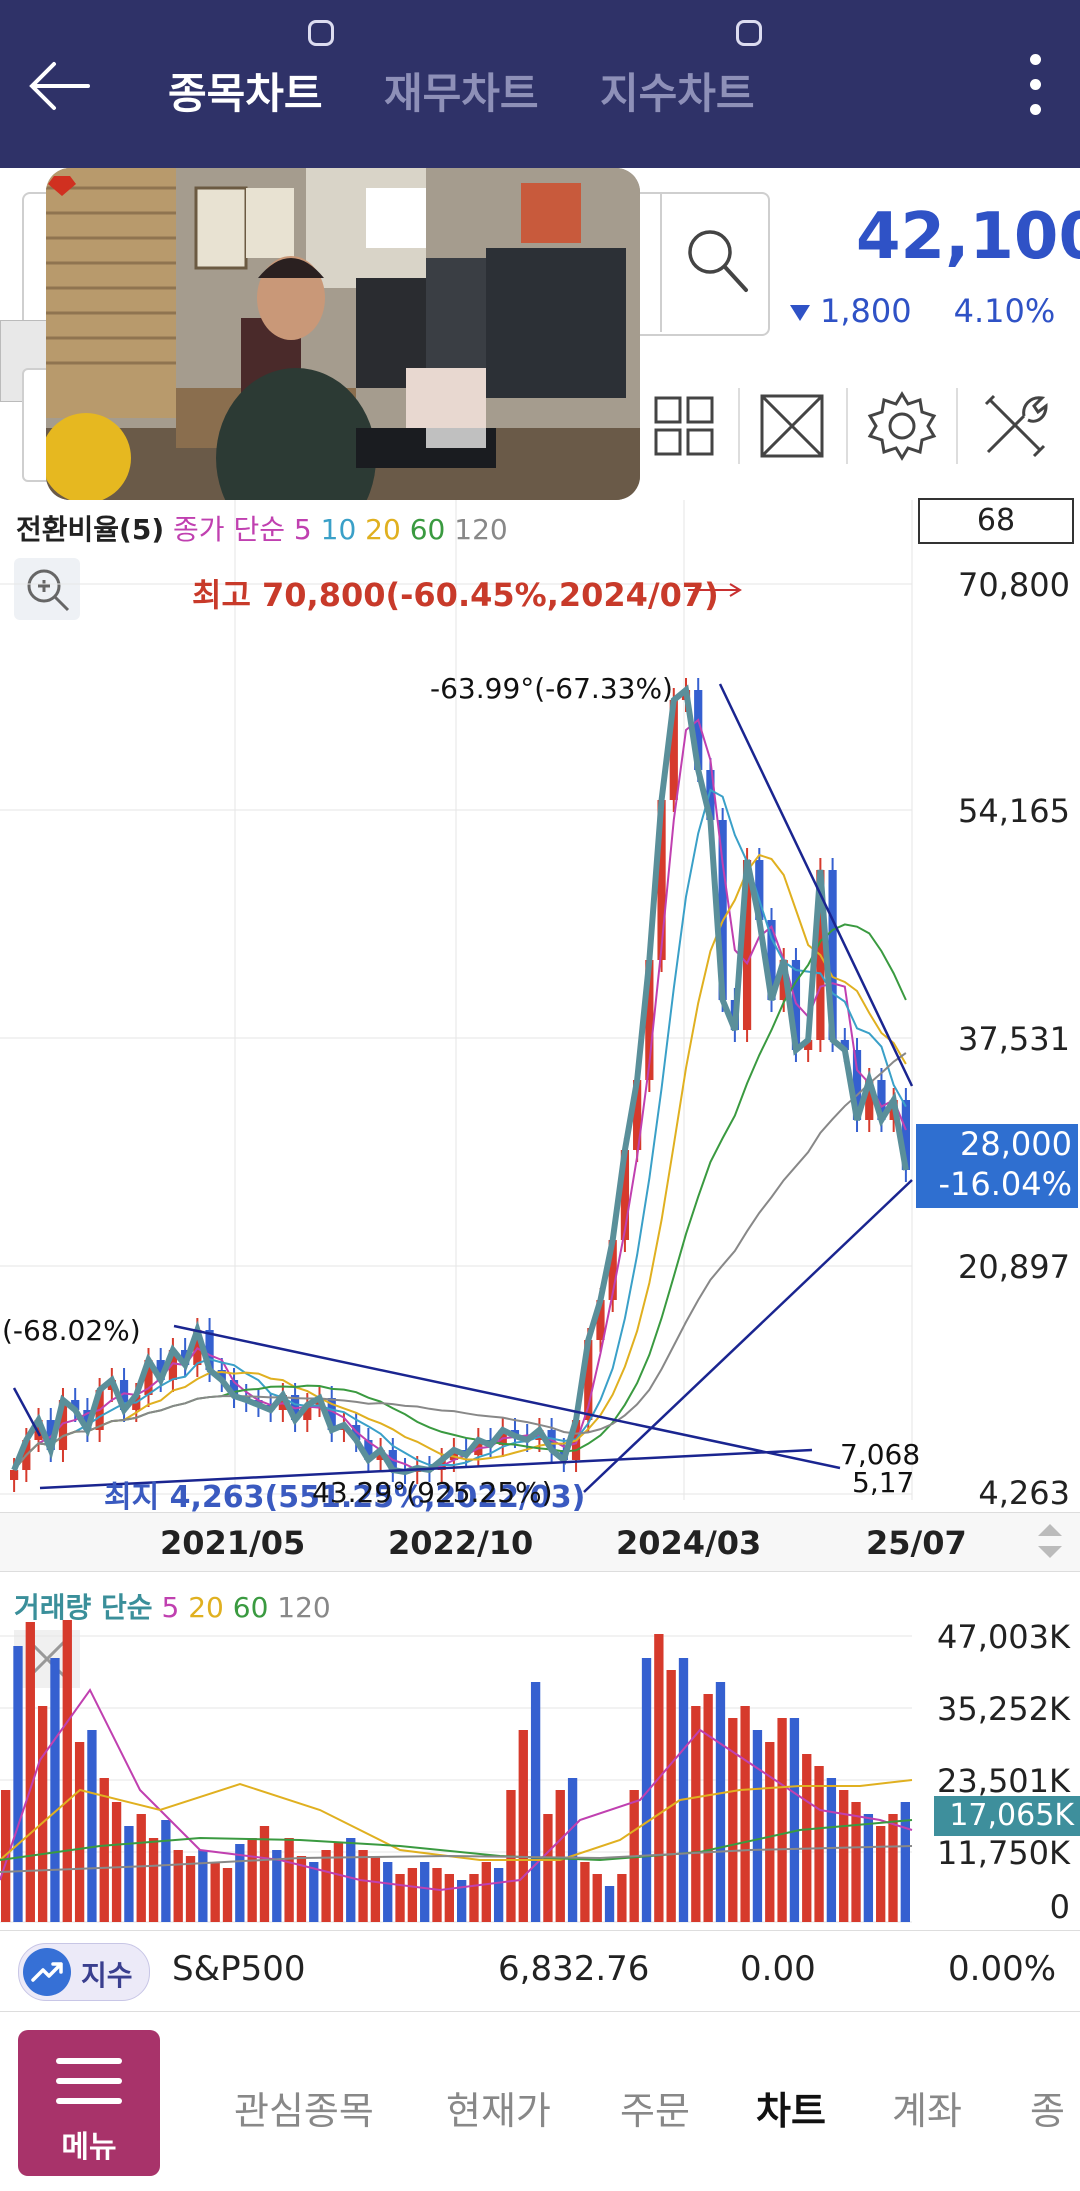 Image resolution: width=1080 pixels, height=2191 pixels. Describe the element at coordinates (902, 426) in the screenshot. I see `settings-gear-icon` at that location.